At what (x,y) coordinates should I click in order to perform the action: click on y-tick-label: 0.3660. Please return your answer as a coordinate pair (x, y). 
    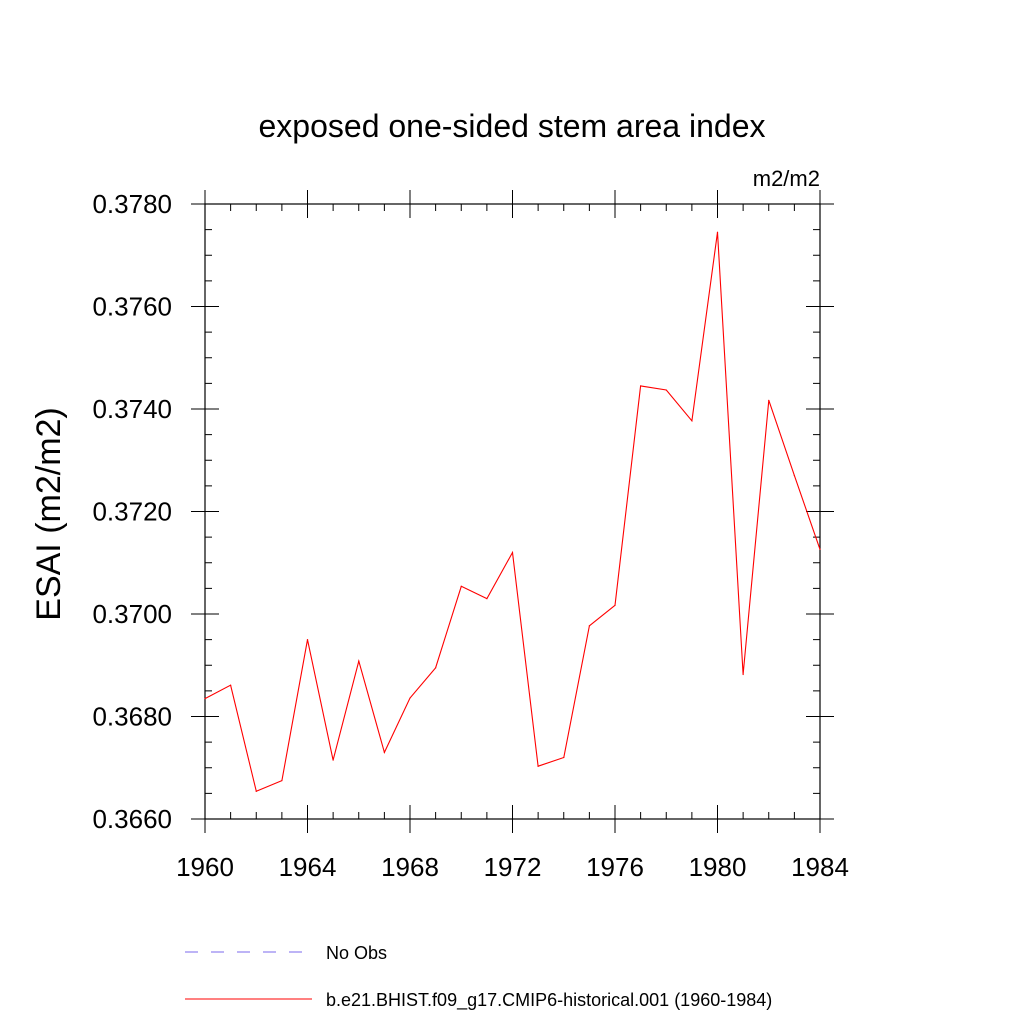
    Looking at the image, I should click on (132, 819).